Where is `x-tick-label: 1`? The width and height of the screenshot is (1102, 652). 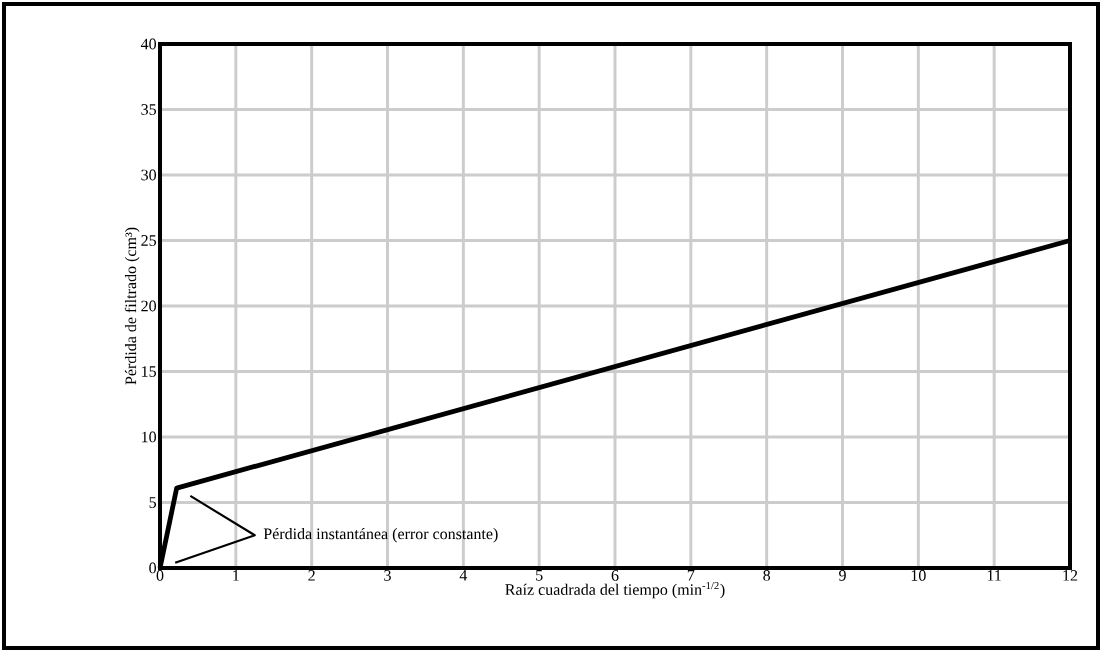
x-tick-label: 1 is located at coordinates (236, 575).